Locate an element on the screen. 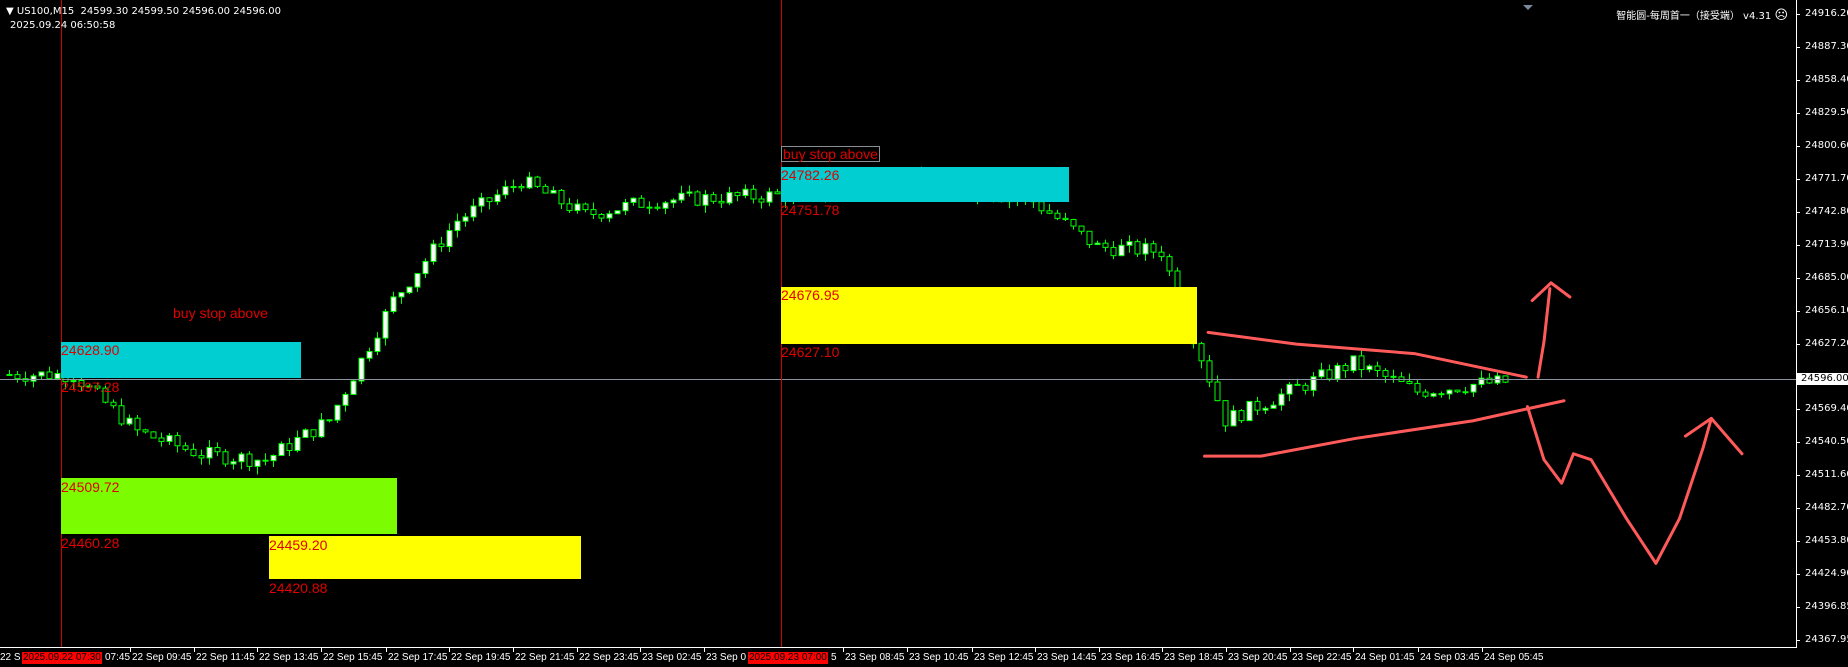  price-label: 24829.50 is located at coordinates (1826, 112).